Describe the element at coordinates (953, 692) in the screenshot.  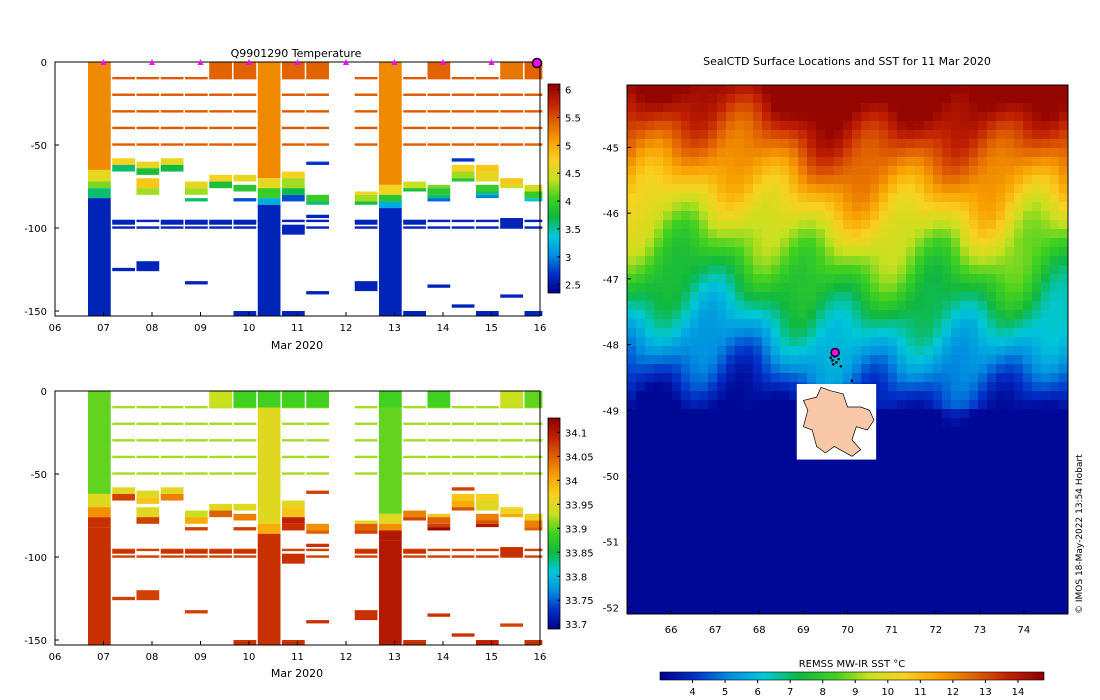
I see `sst-colorbar-tick-label: 12` at that location.